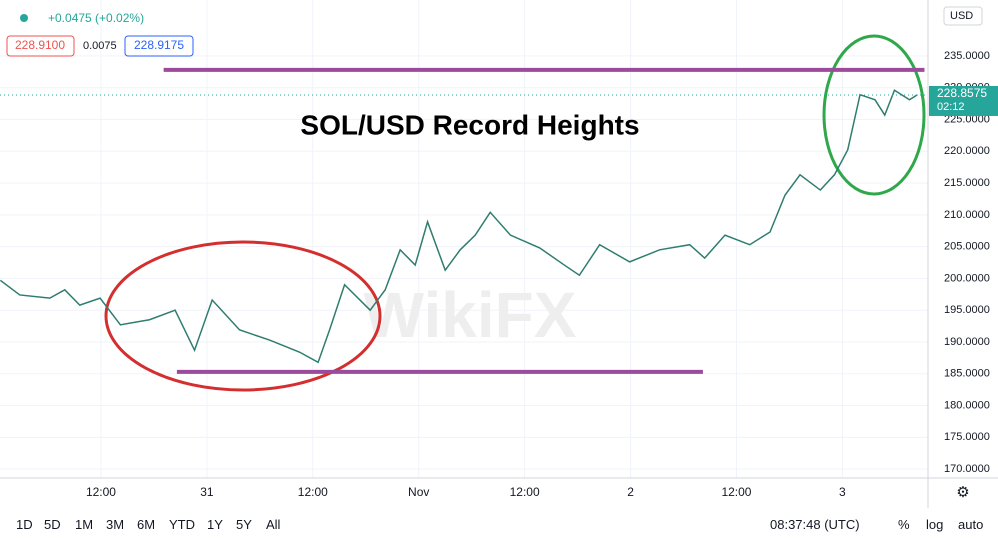 The image size is (998, 538). Describe the element at coordinates (100, 46) in the screenshot. I see `spread: 0.0075` at that location.